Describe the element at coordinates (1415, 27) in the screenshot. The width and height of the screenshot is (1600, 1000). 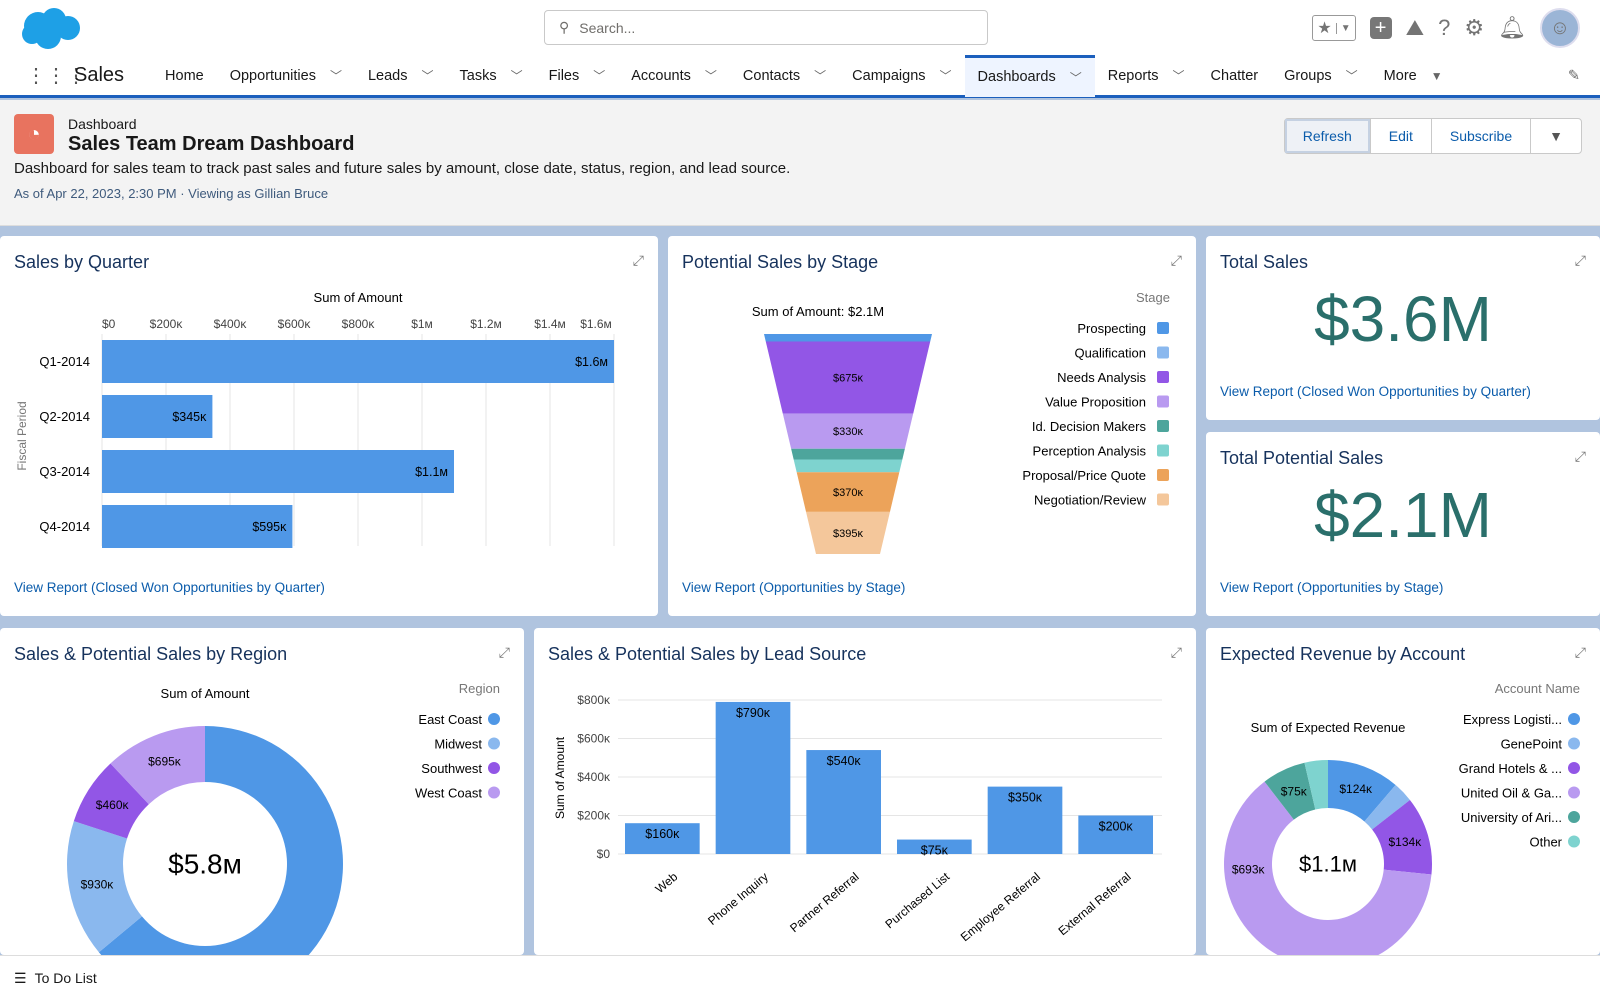
I see `trailhead-icon: ⛰` at that location.